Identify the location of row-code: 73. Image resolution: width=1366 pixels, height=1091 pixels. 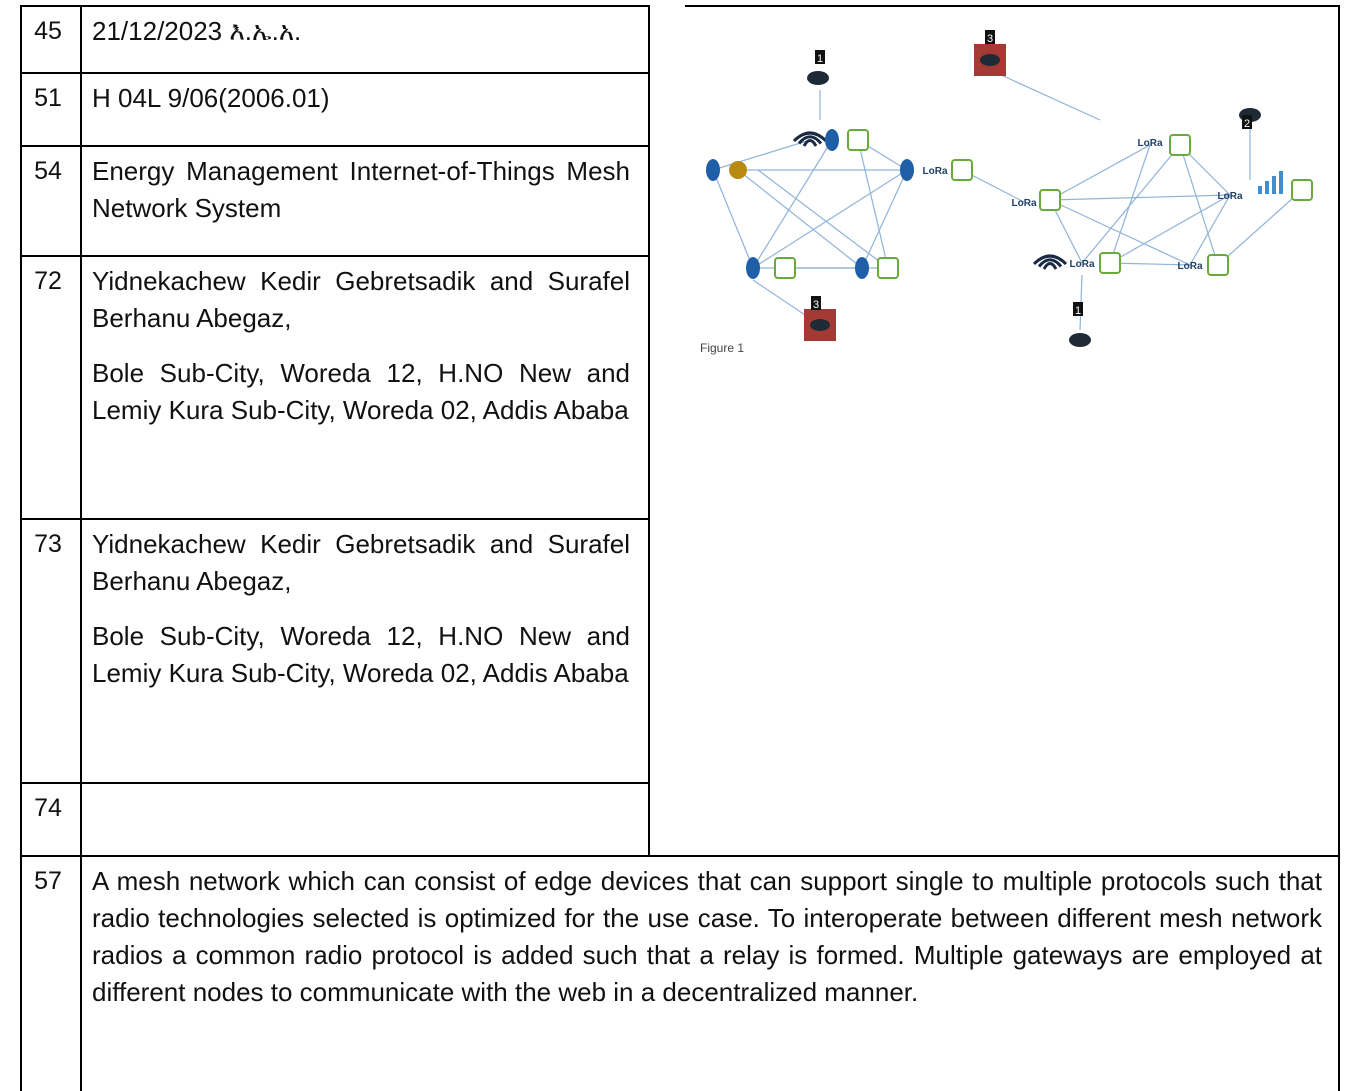
(48, 544).